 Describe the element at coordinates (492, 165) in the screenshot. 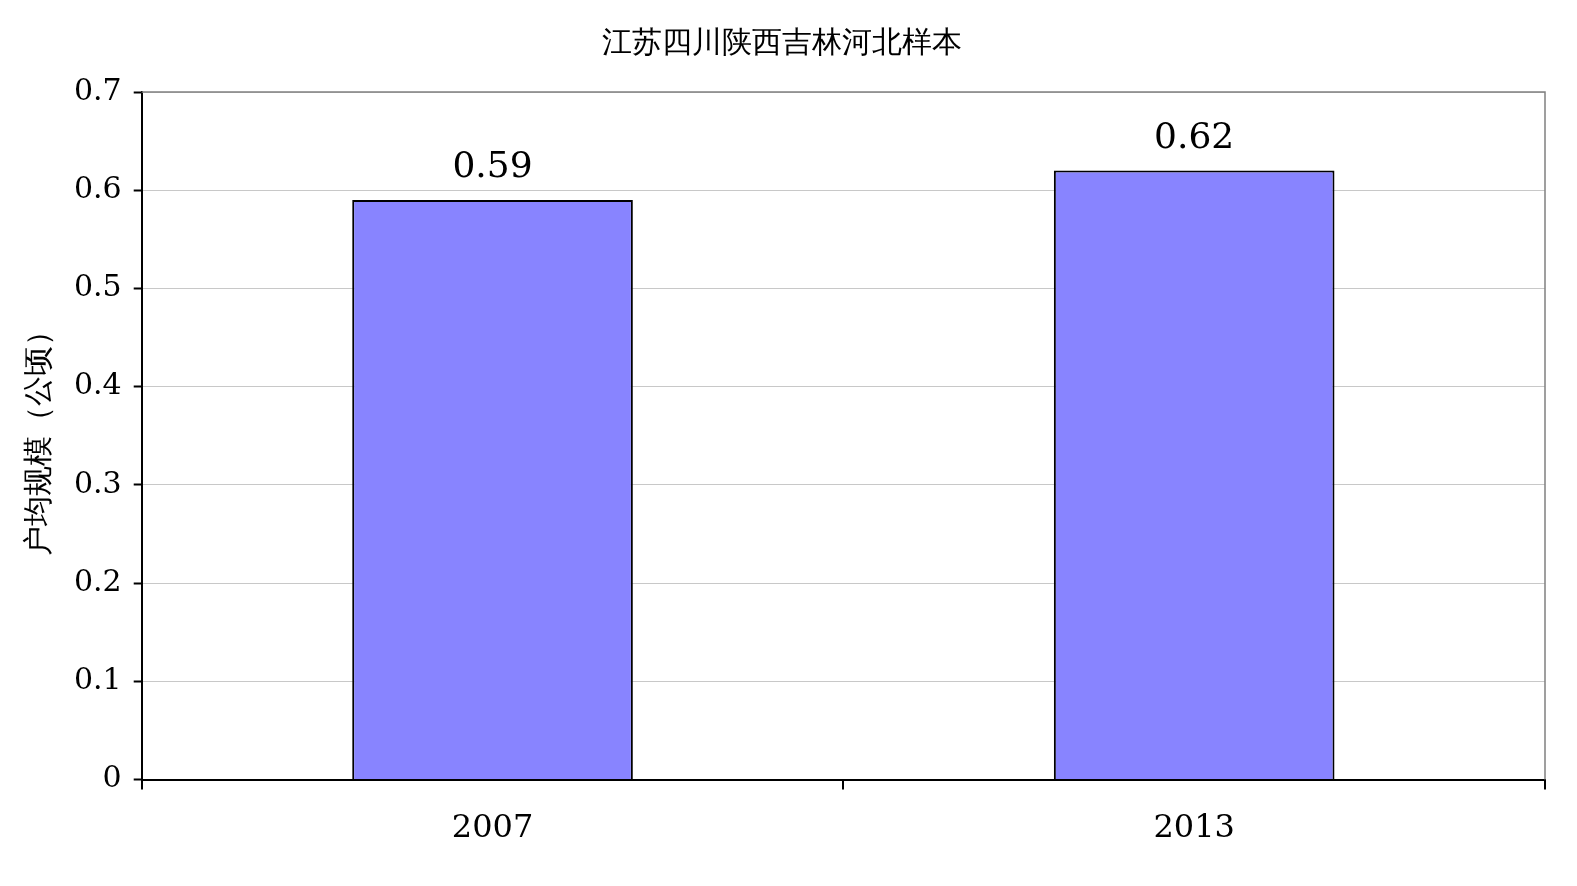

I see `data-label: 0.59` at that location.